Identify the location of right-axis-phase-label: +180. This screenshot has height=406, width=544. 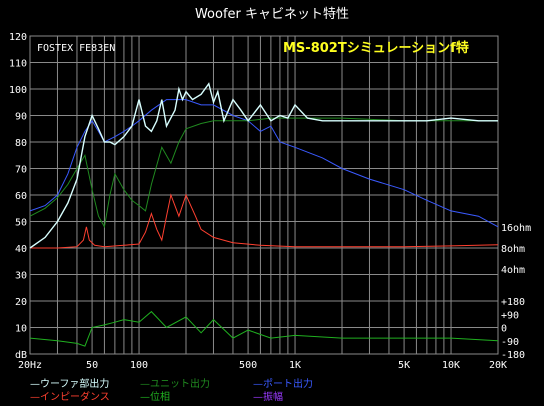
(513, 302).